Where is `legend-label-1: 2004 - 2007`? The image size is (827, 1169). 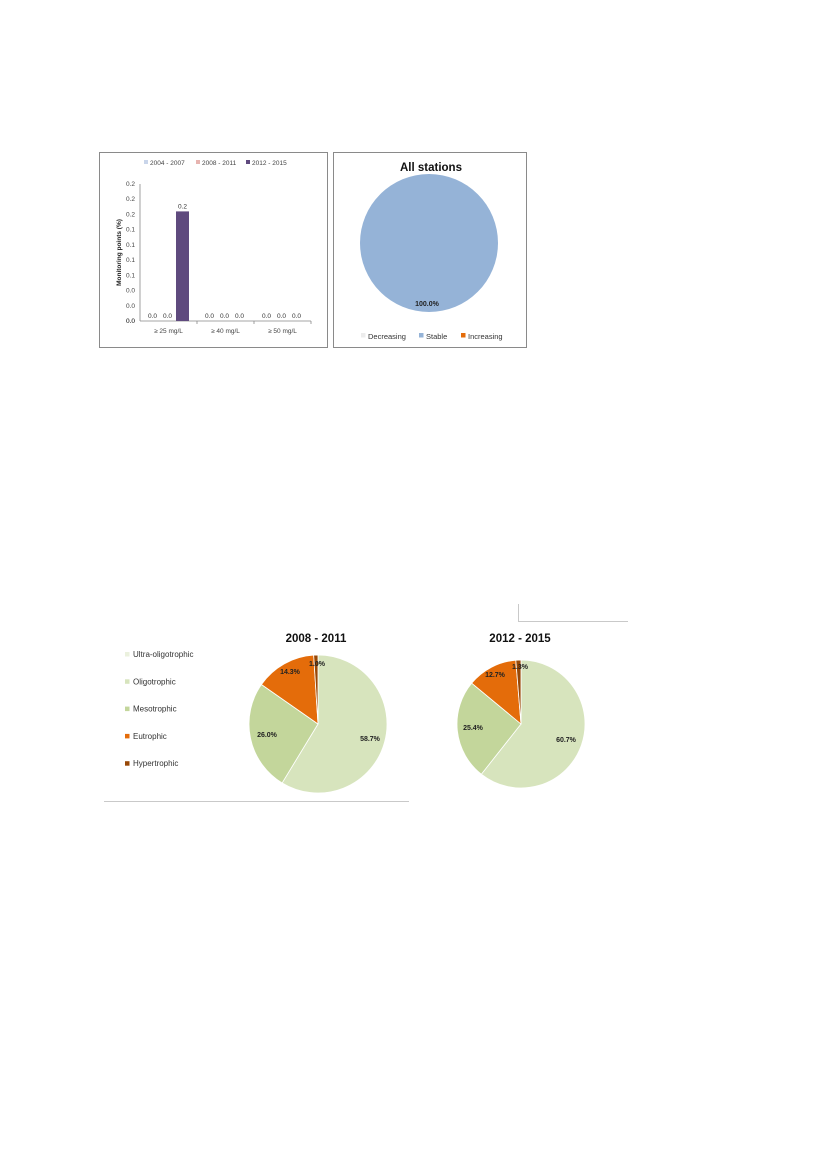
legend-label-1: 2004 - 2007 is located at coordinates (167, 163).